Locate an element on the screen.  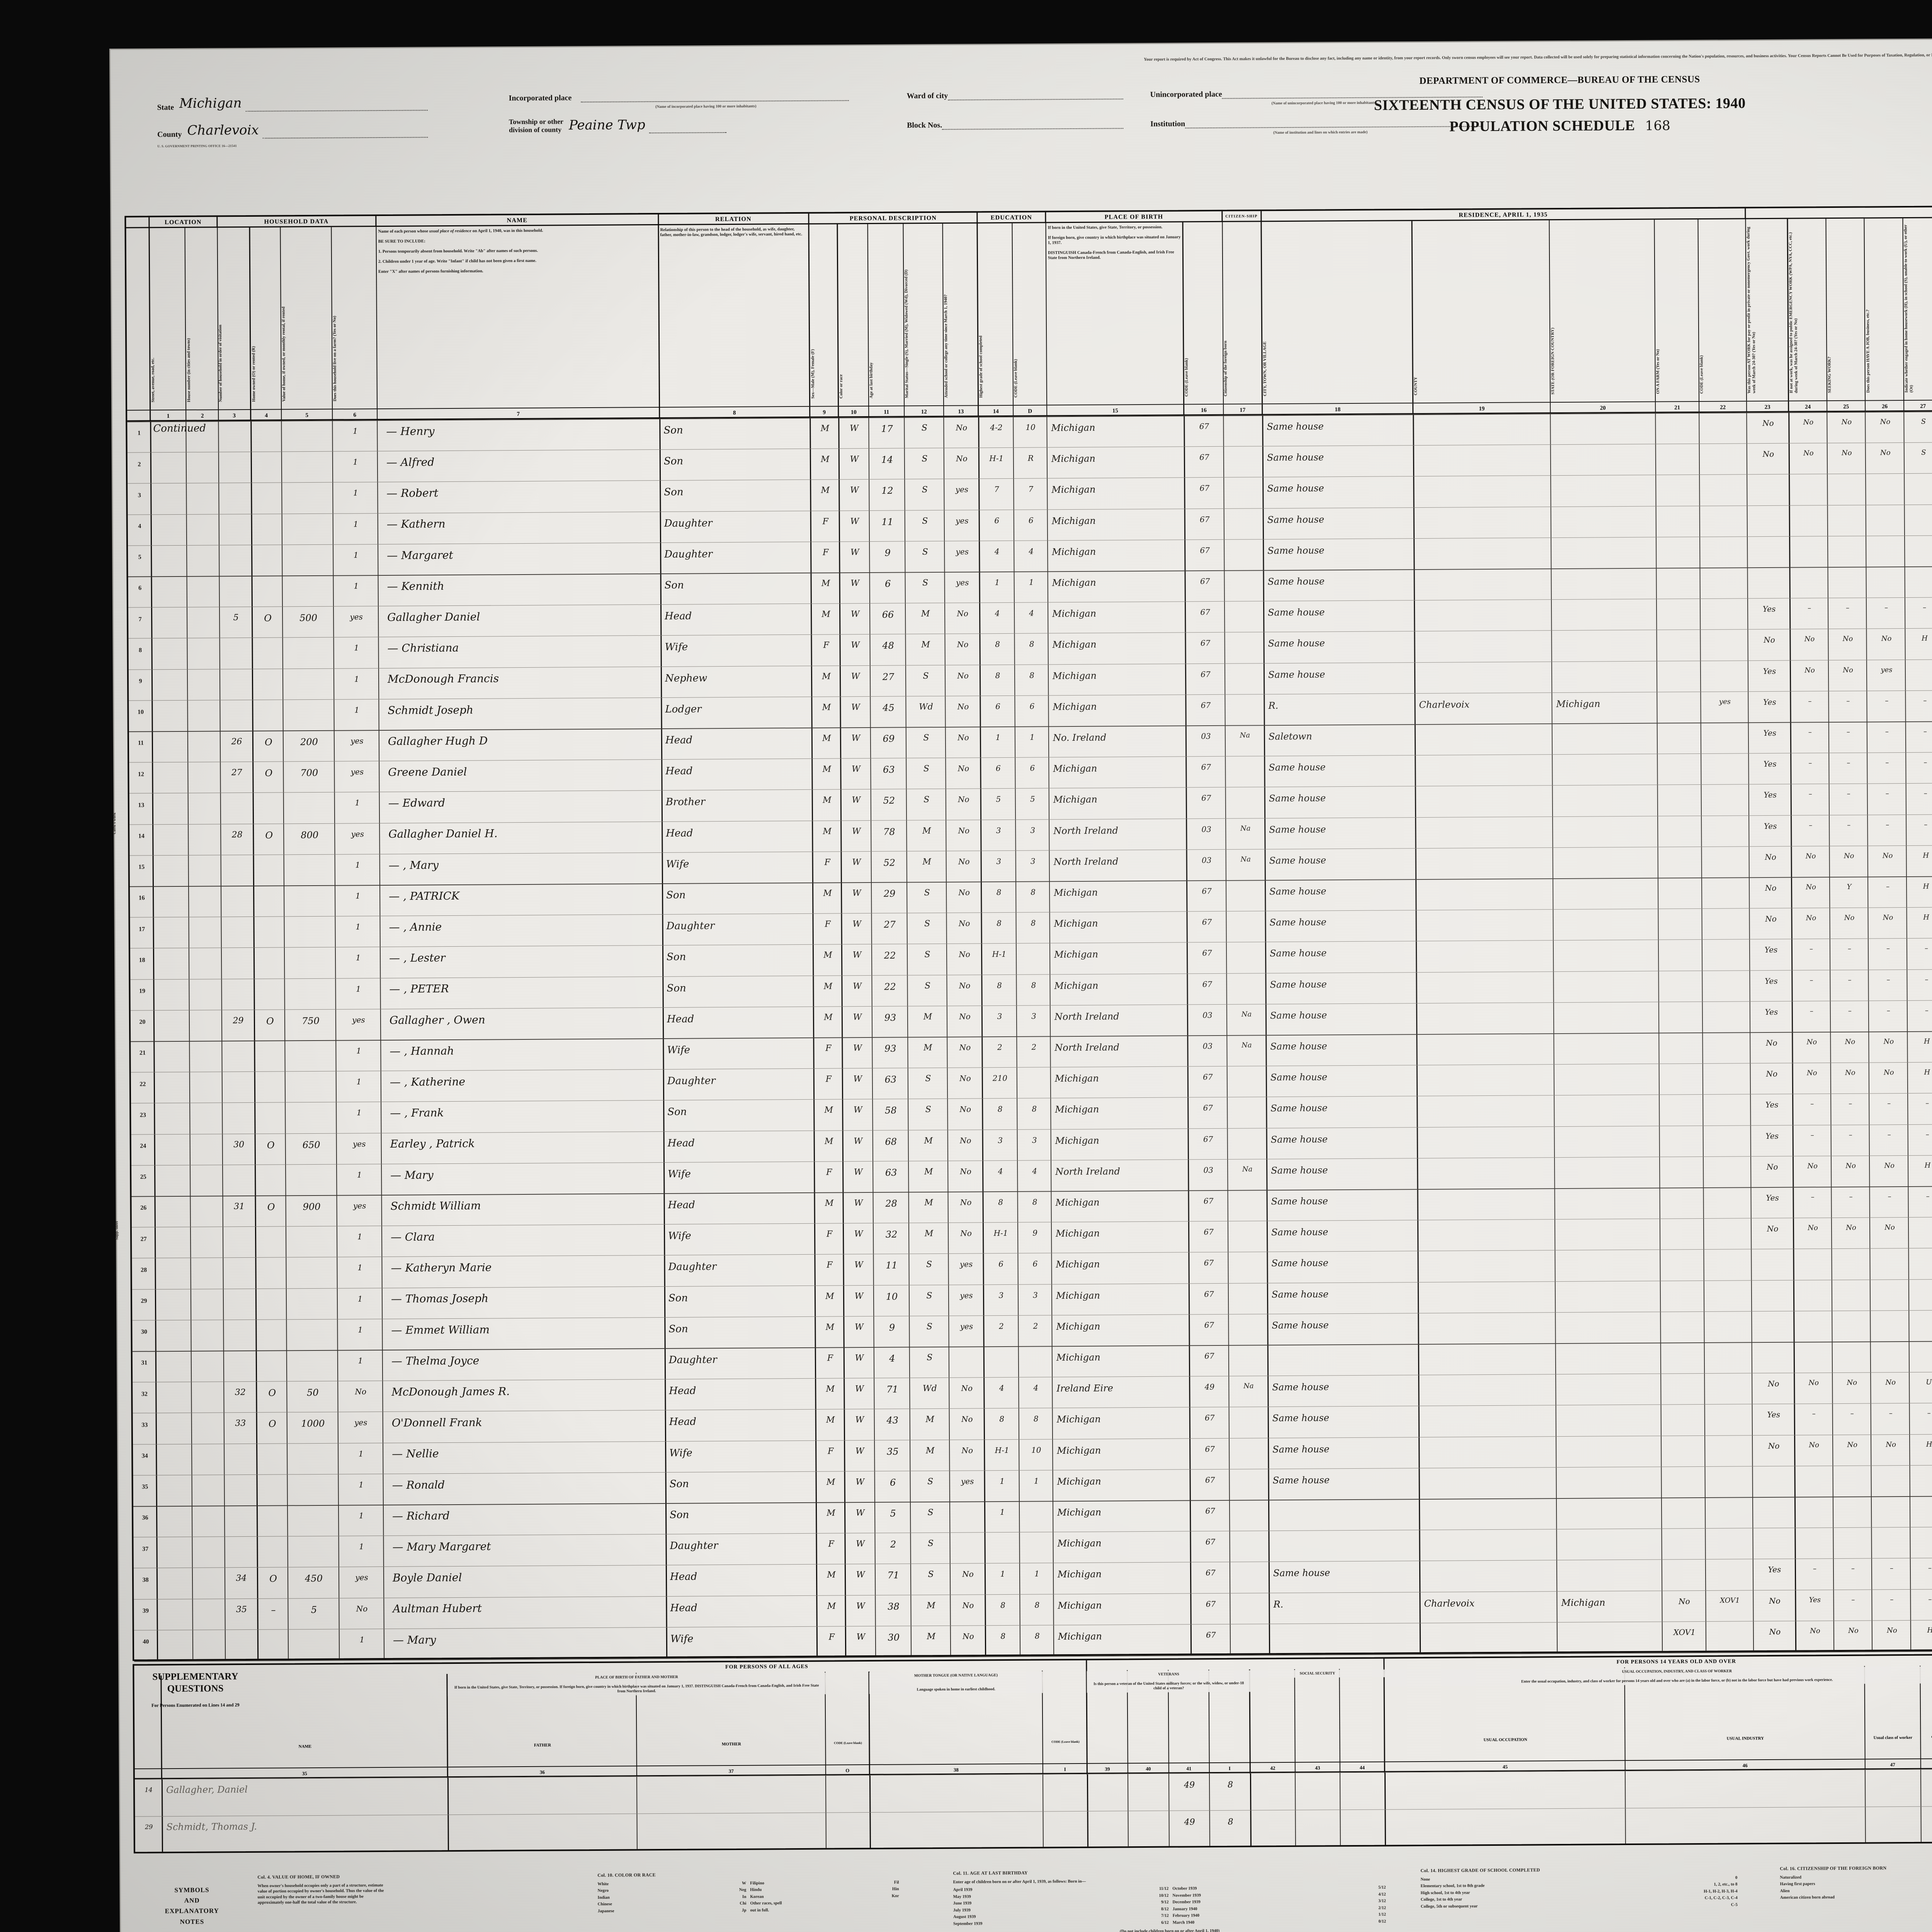
field-state: State Michigan is located at coordinates (292, 103).